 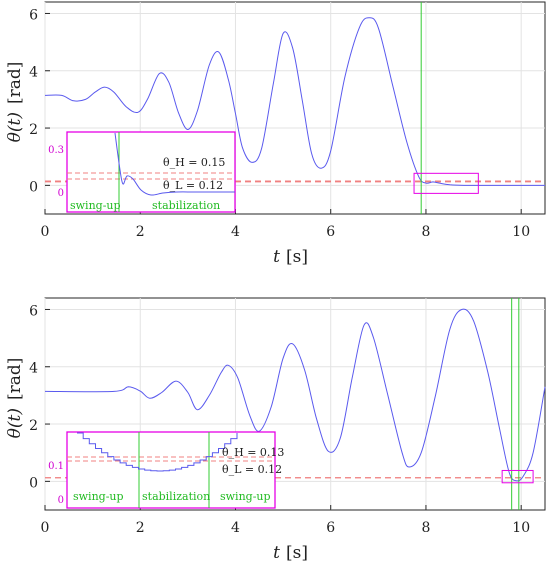 What do you see at coordinates (176, 496) in the screenshot?
I see `bottom-inset-zone-stabilization: stabilization` at bounding box center [176, 496].